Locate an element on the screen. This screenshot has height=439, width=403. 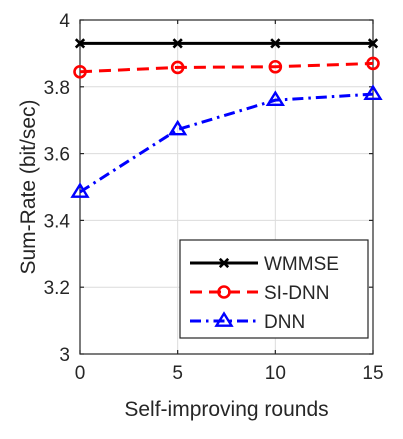
legend-box is located at coordinates (274, 289).